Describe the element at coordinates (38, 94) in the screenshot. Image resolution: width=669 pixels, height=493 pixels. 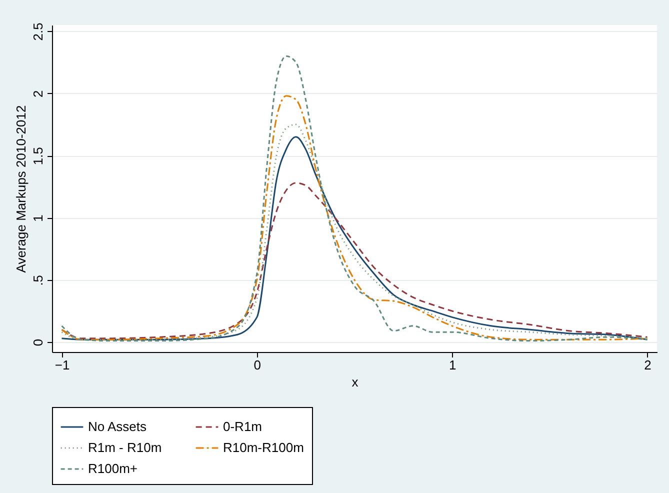
I see `y-tick-label: 2` at that location.